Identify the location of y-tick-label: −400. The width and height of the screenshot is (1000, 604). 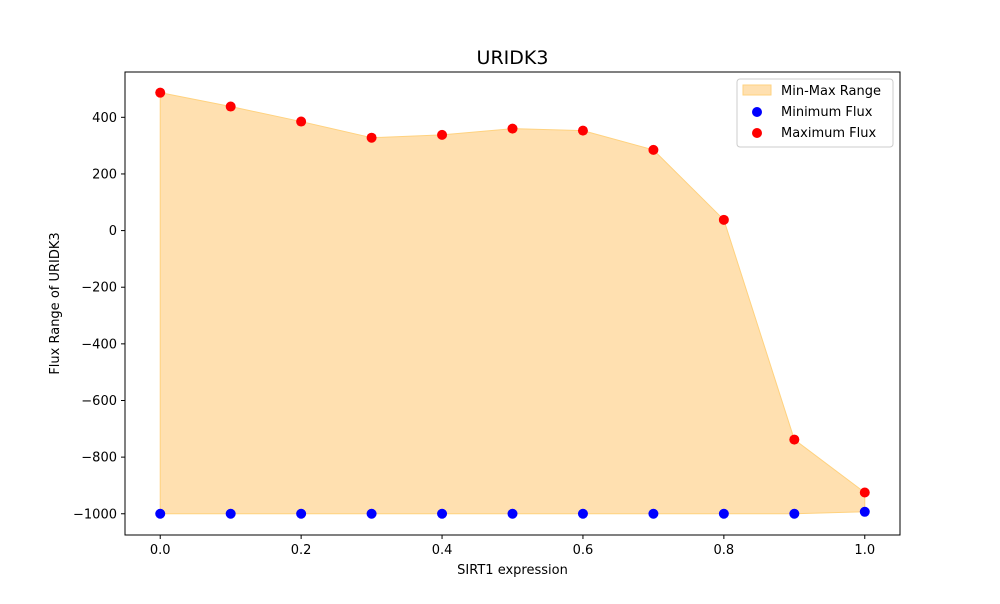
(99, 344).